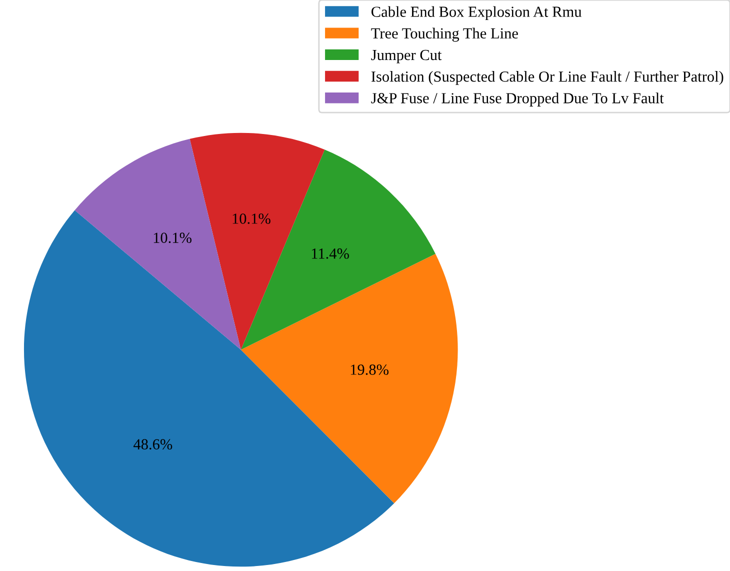  What do you see at coordinates (153, 444) in the screenshot?
I see `data-label: 48.6%` at bounding box center [153, 444].